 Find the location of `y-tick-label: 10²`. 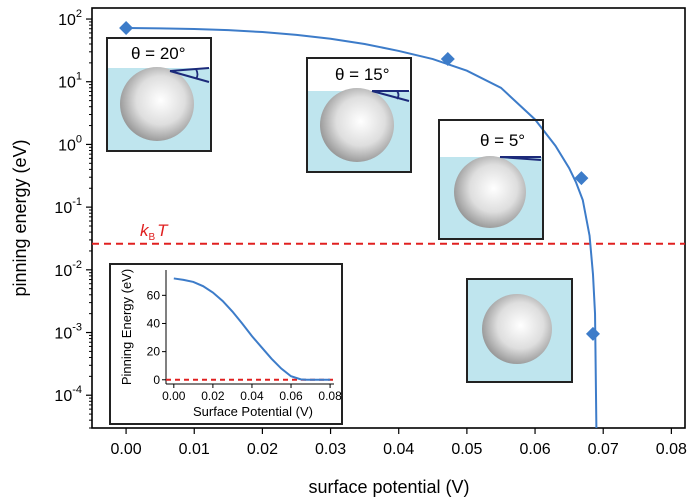

y-tick-label: 10² is located at coordinates (70, 18).